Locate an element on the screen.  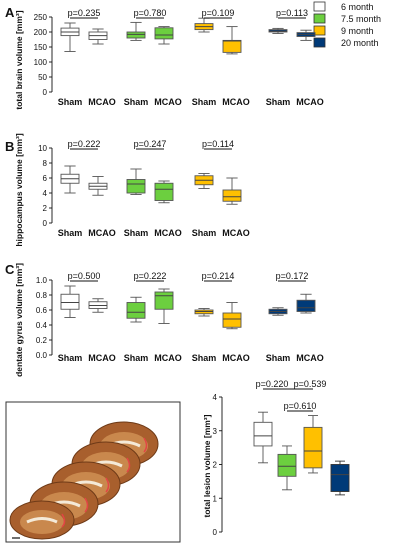
p-value-c-0: p=0.500 is located at coordinates (84, 276).